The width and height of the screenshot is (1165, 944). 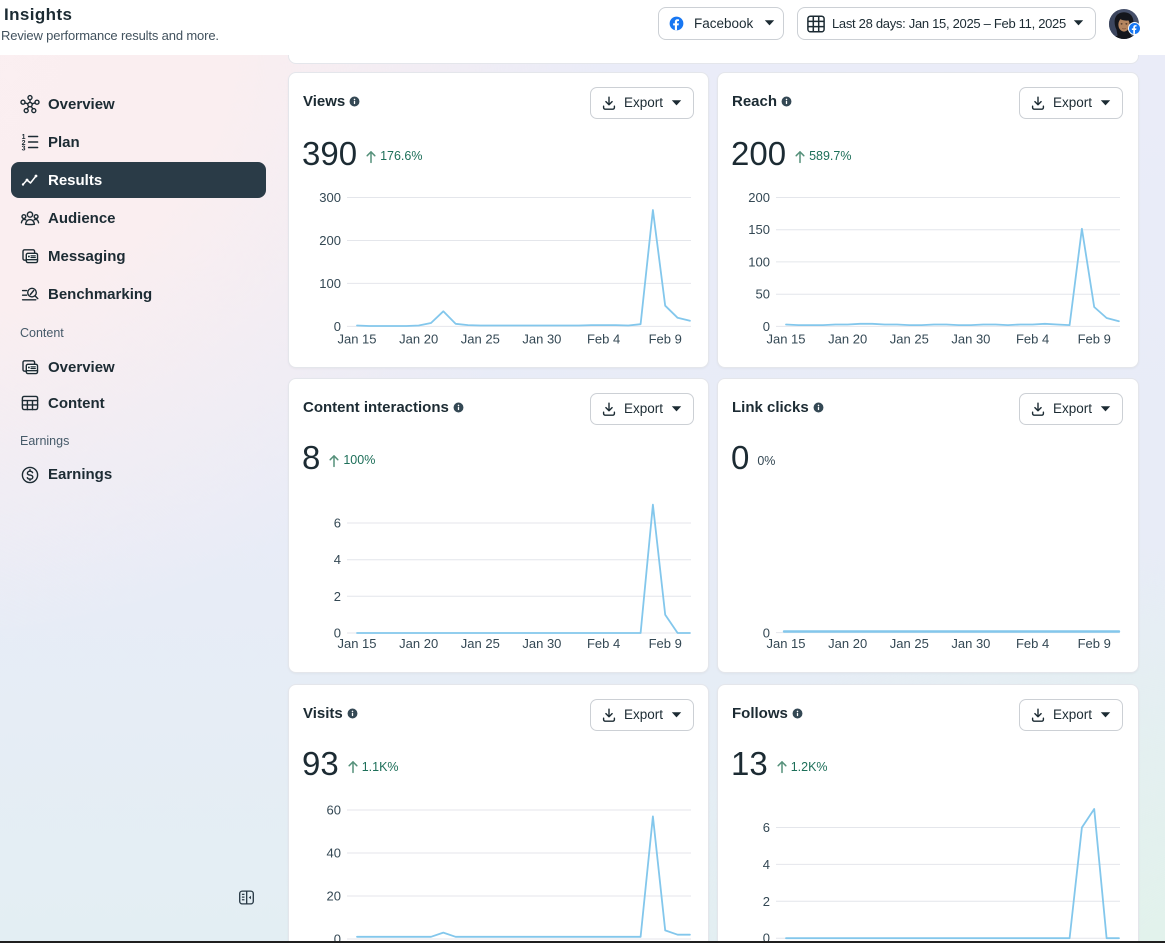 I want to click on svg-text: 60, so click(x=334, y=810).